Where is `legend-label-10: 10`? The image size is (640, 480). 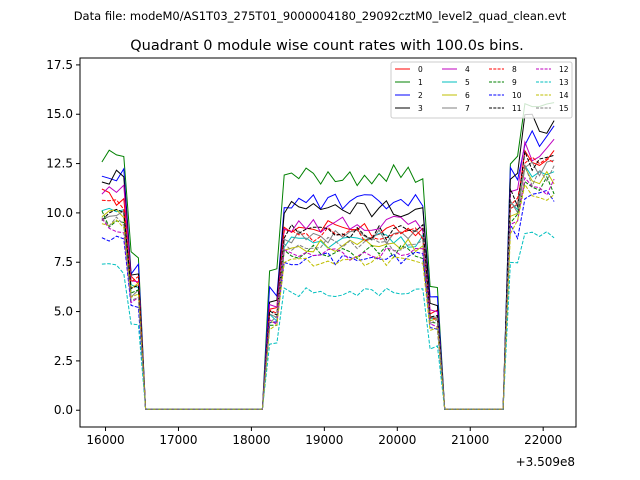 legend-label-10: 10 is located at coordinates (517, 95).